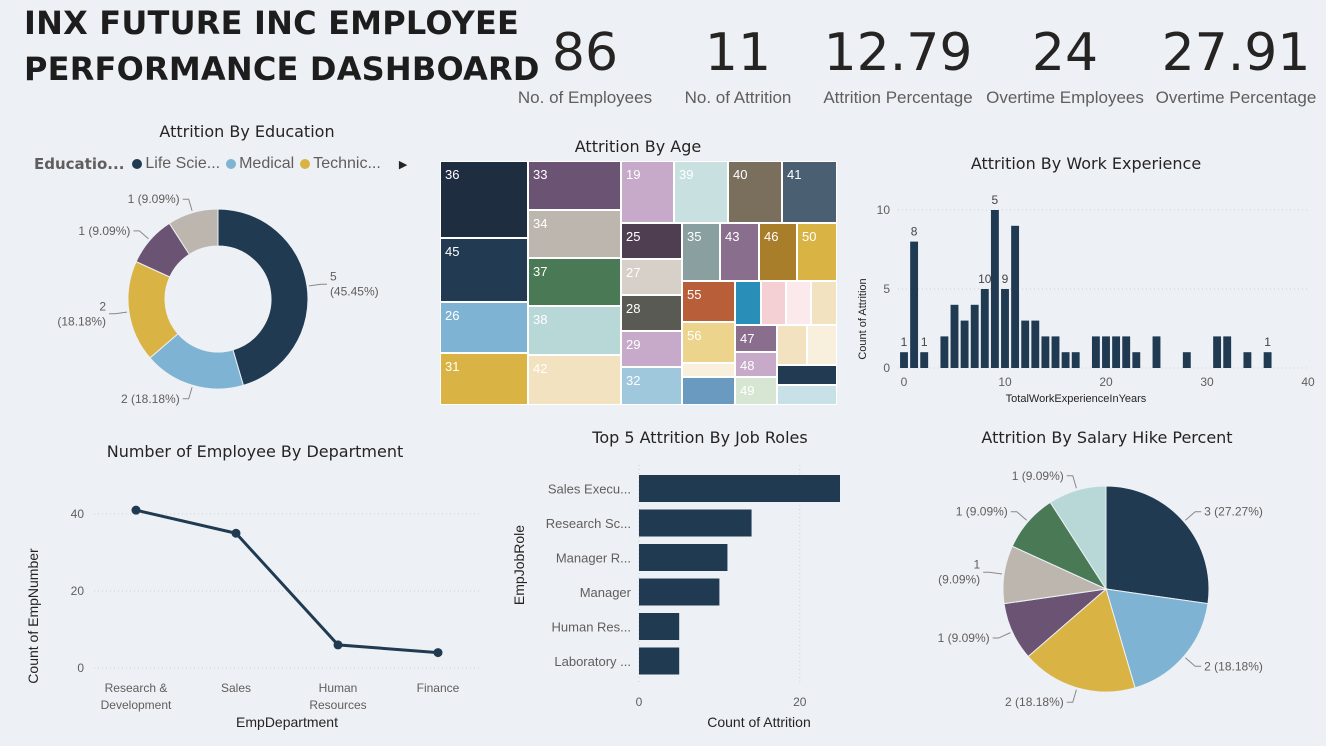 The height and width of the screenshot is (746, 1326). I want to click on salaryhike-data-label: 3 (27.27%), so click(1233, 512).